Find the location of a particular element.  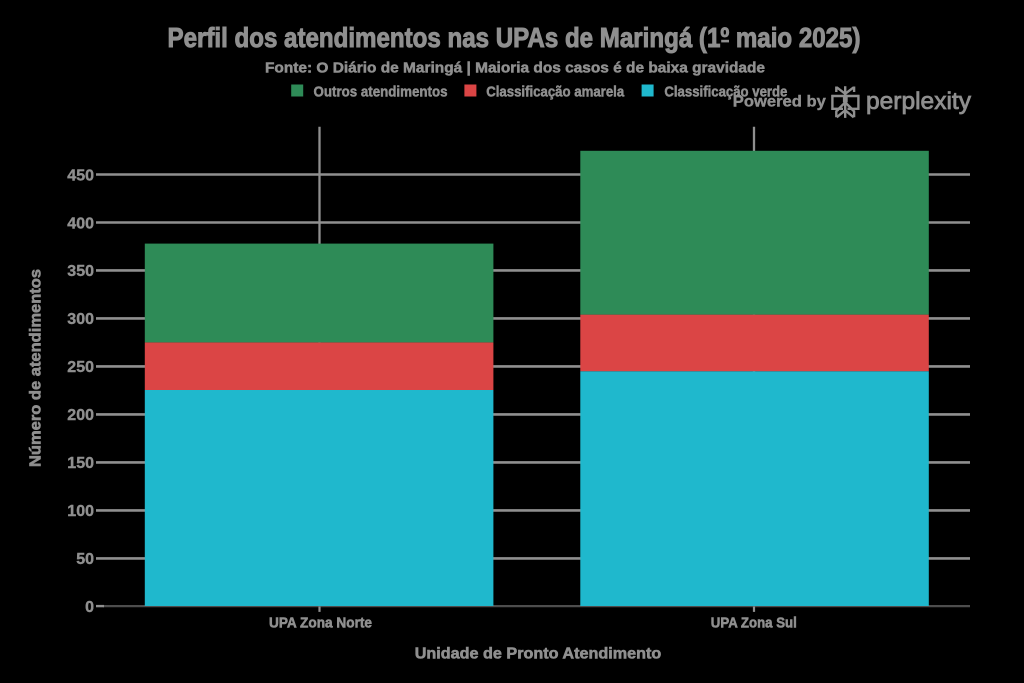

svg-text: 0 is located at coordinates (89, 607).